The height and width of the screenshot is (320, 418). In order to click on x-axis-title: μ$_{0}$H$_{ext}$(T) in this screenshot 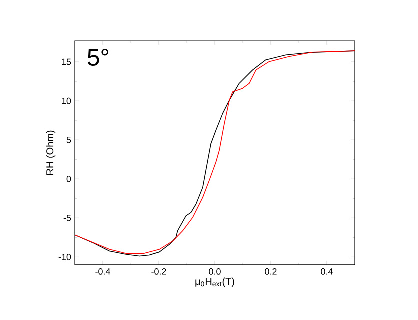, I will do `click(215, 283)`.